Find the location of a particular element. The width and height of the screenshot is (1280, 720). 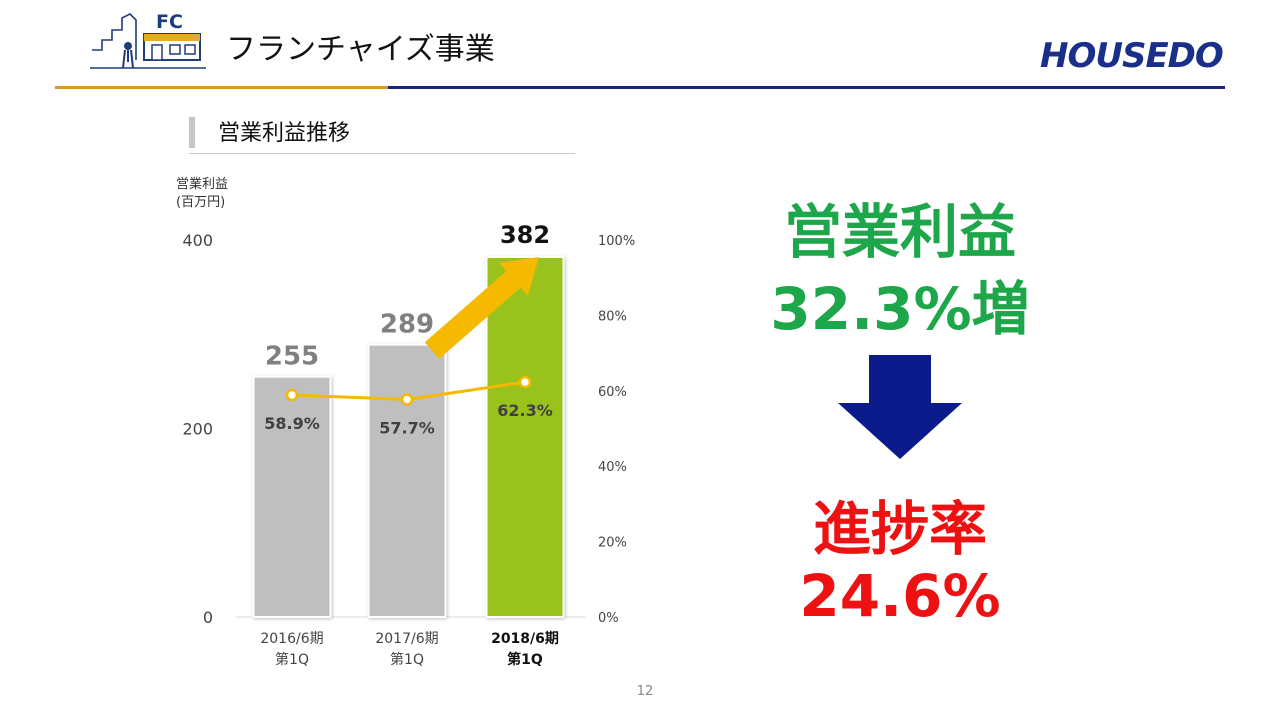

y-tick-label: 0 is located at coordinates (208, 617).